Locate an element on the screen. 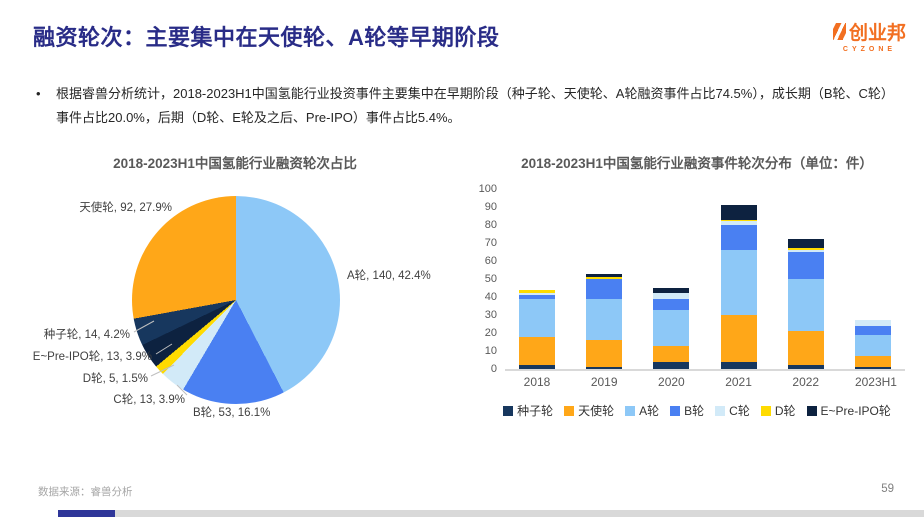  pie-label-angel: 天使轮, 92, 27.9% is located at coordinates (125, 208).